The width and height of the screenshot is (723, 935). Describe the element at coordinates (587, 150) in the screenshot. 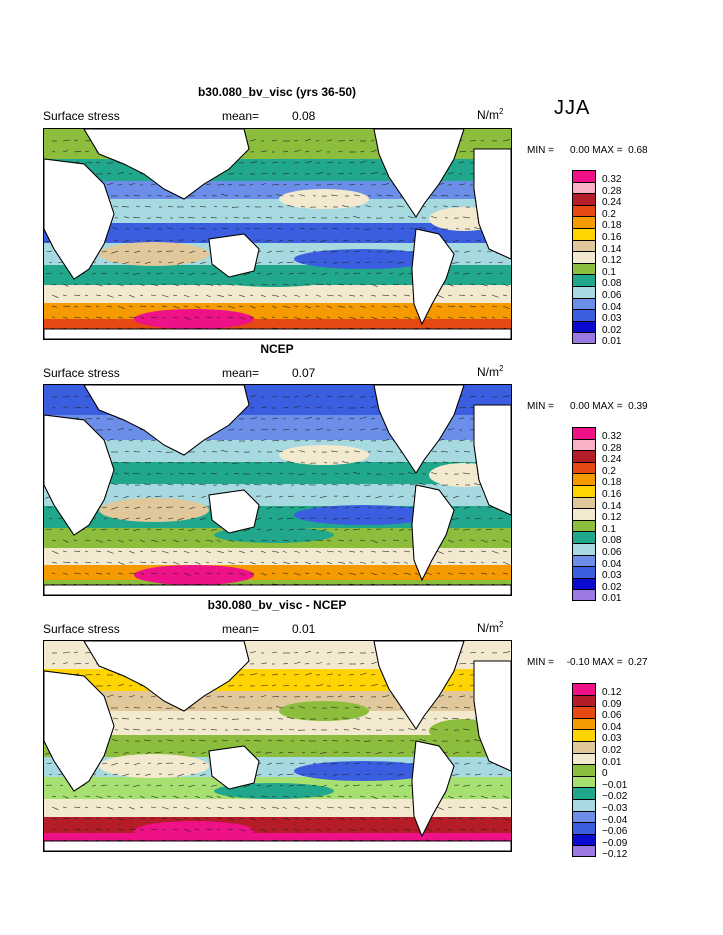

I see `min-max-readout: MIN = 0.00 MAX = 0.68` at that location.